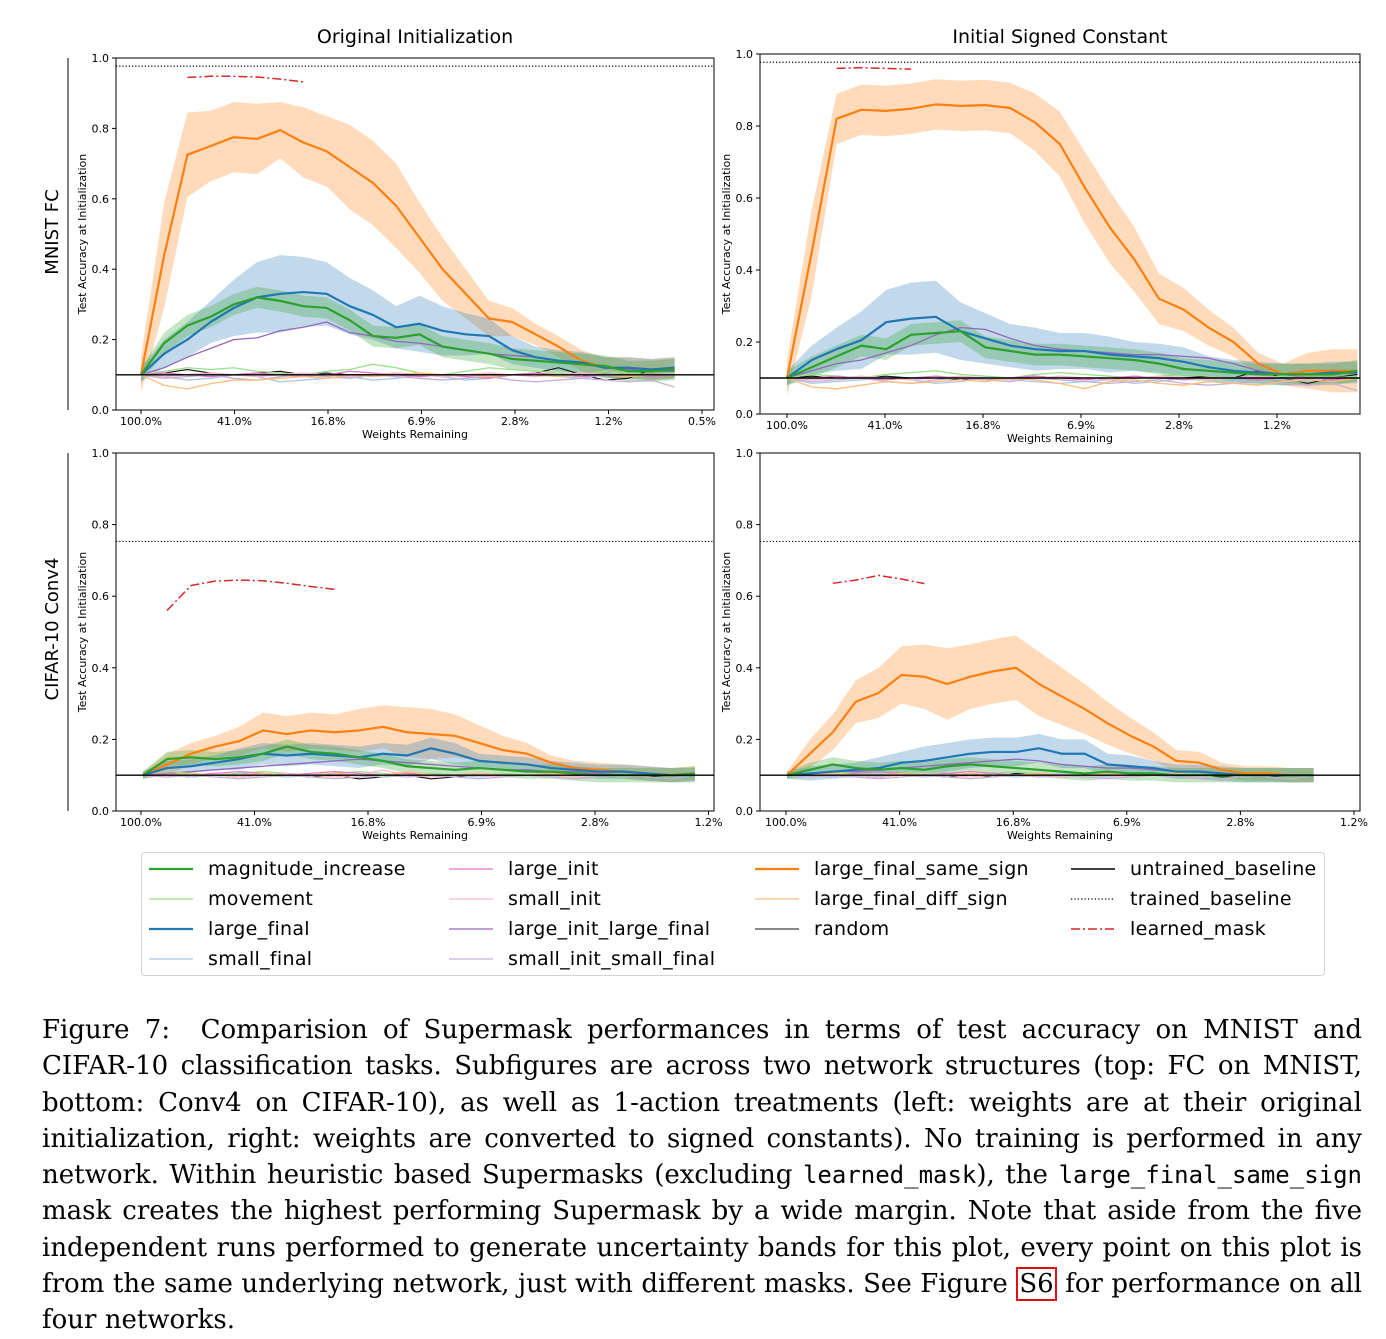 This screenshot has height=1339, width=1386. I want to click on legend-label: magnitude_increase, so click(307, 869).